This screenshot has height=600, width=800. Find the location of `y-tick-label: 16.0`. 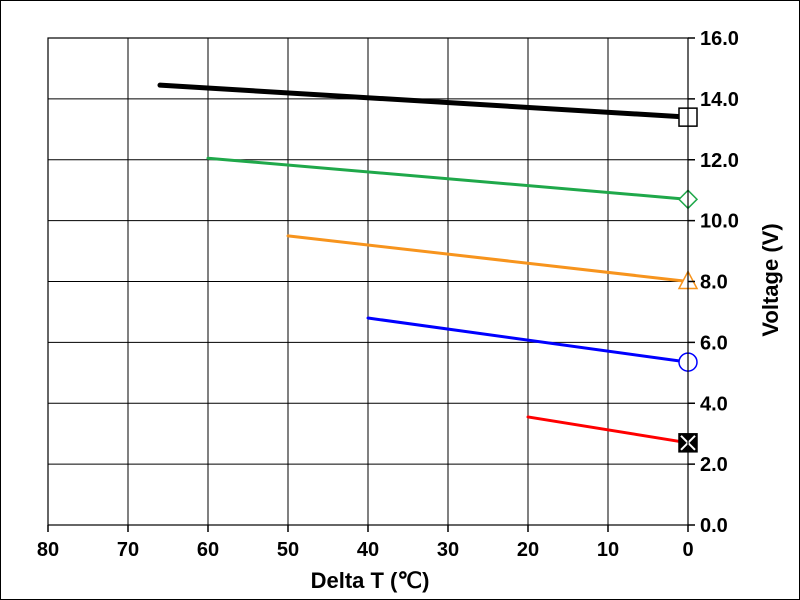

y-tick-label: 16.0 is located at coordinates (719, 39).